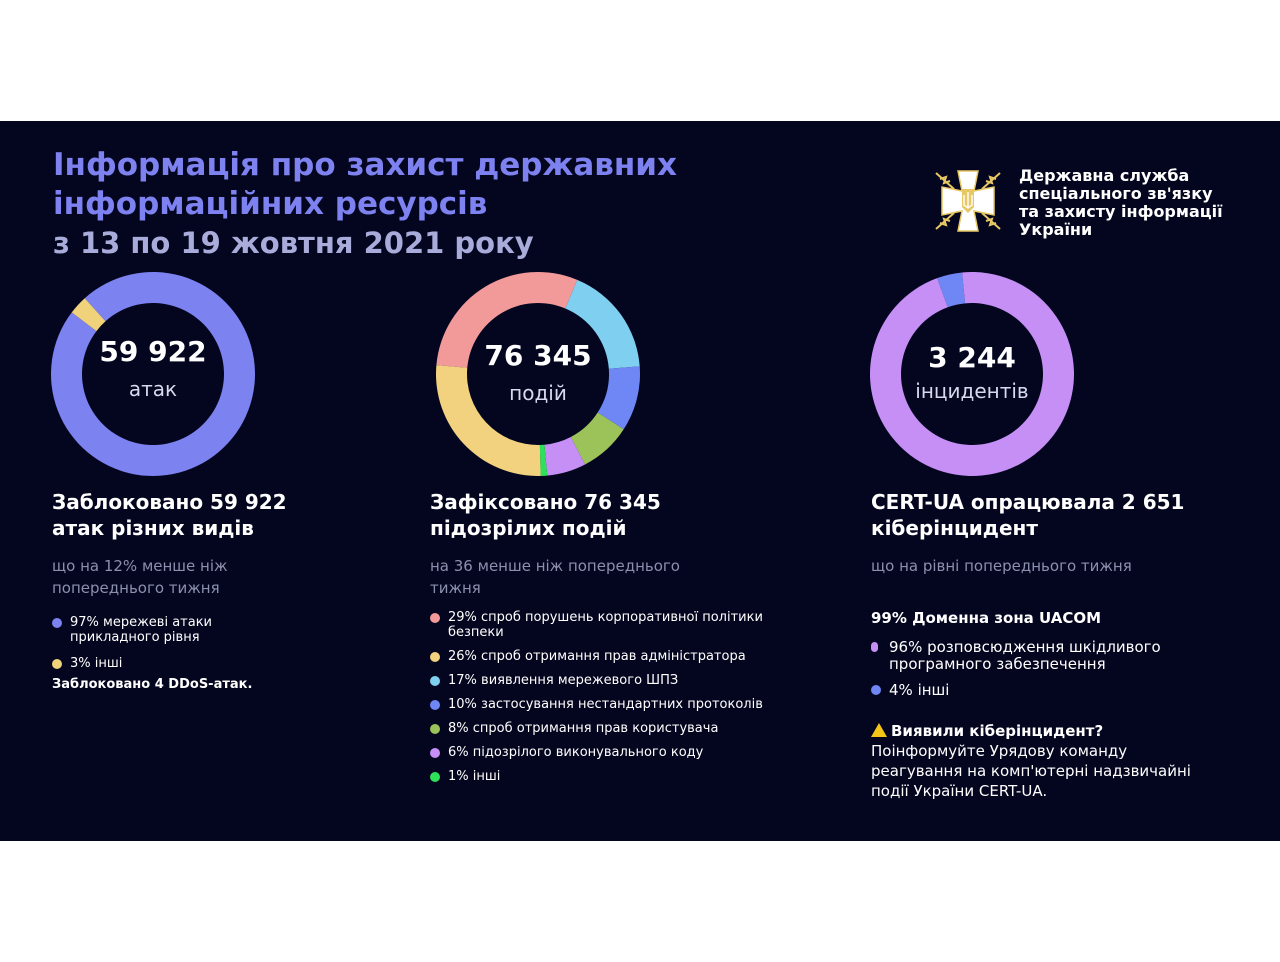  What do you see at coordinates (1066, 690) in the screenshot?
I see `legend-item: 4% інші` at bounding box center [1066, 690].